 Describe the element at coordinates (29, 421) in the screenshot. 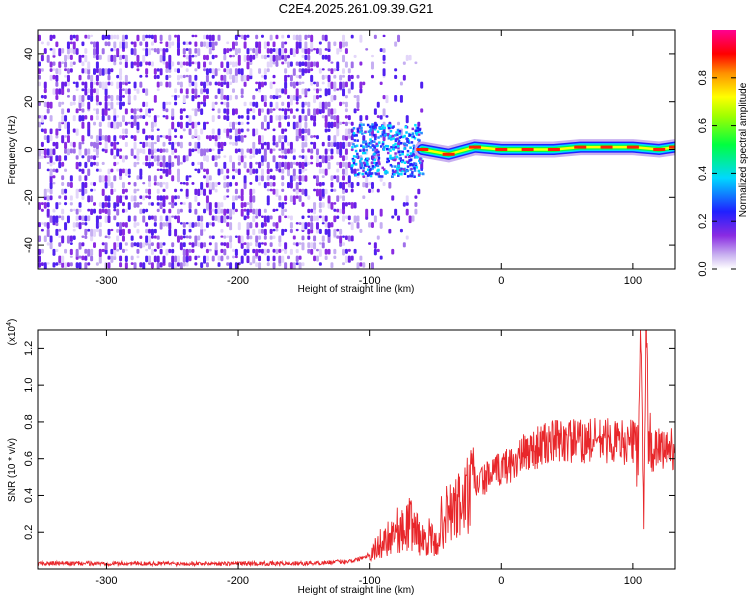

I see `snr-ytick-label: 0.8` at that location.